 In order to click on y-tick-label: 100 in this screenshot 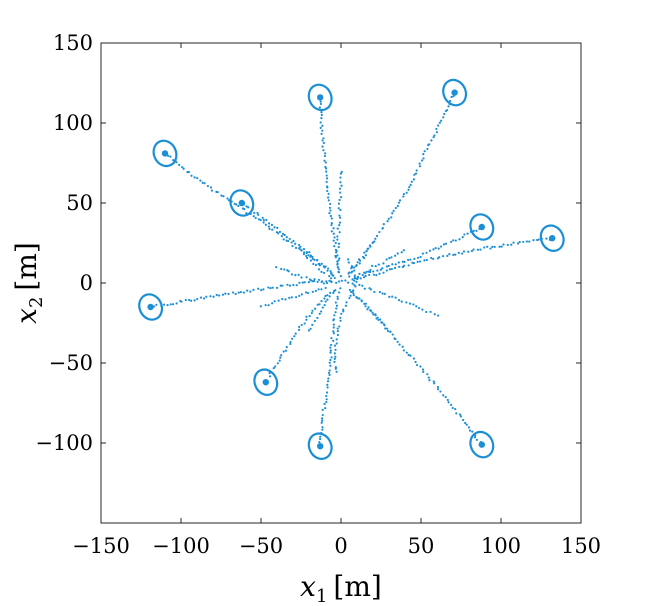, I will do `click(73, 123)`.